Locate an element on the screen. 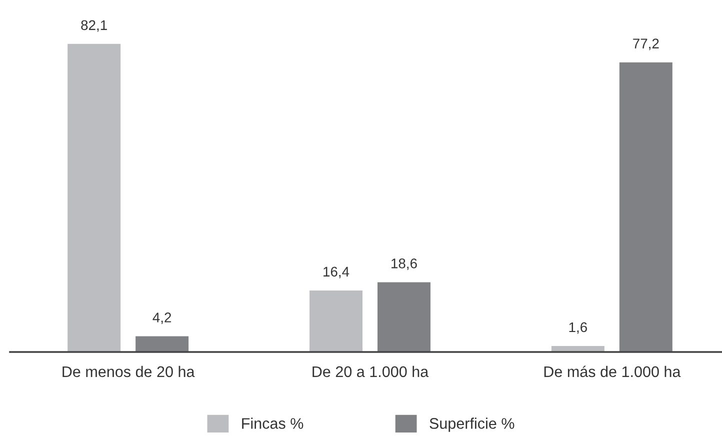 Image resolution: width=722 pixels, height=444 pixels. x-tick-label: De 20 a 1.000 ha is located at coordinates (370, 372).